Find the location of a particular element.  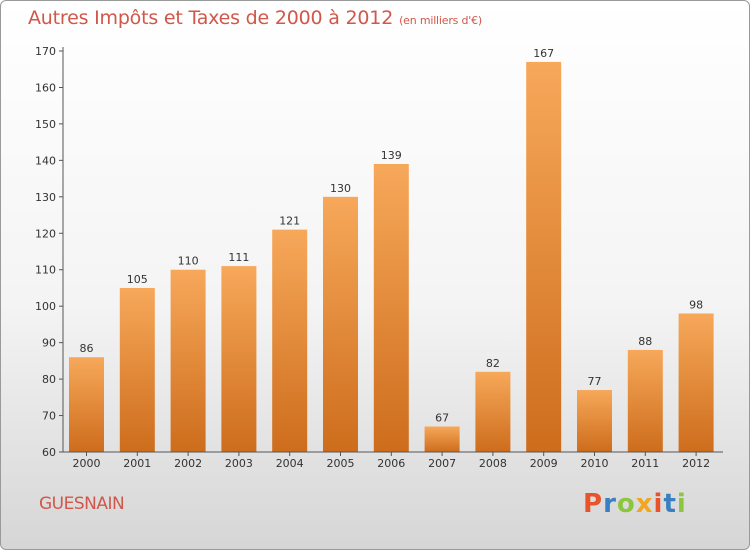

x-tick-label: 2012 is located at coordinates (696, 463).